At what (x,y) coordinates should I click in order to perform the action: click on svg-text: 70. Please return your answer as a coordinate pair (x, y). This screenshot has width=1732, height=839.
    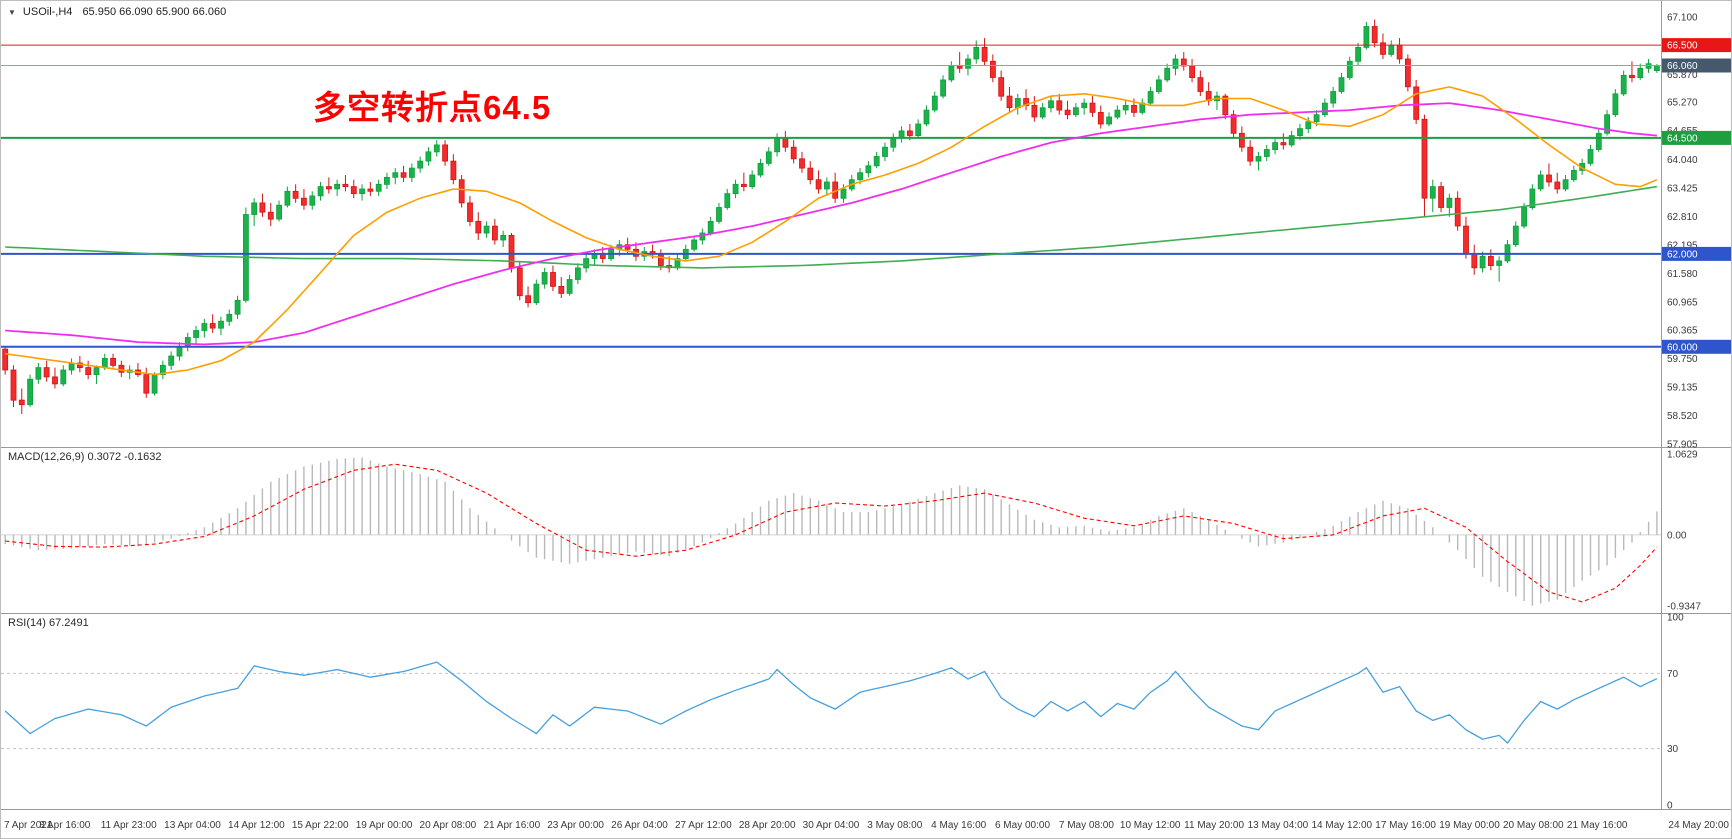
    Looking at the image, I should click on (1673, 674).